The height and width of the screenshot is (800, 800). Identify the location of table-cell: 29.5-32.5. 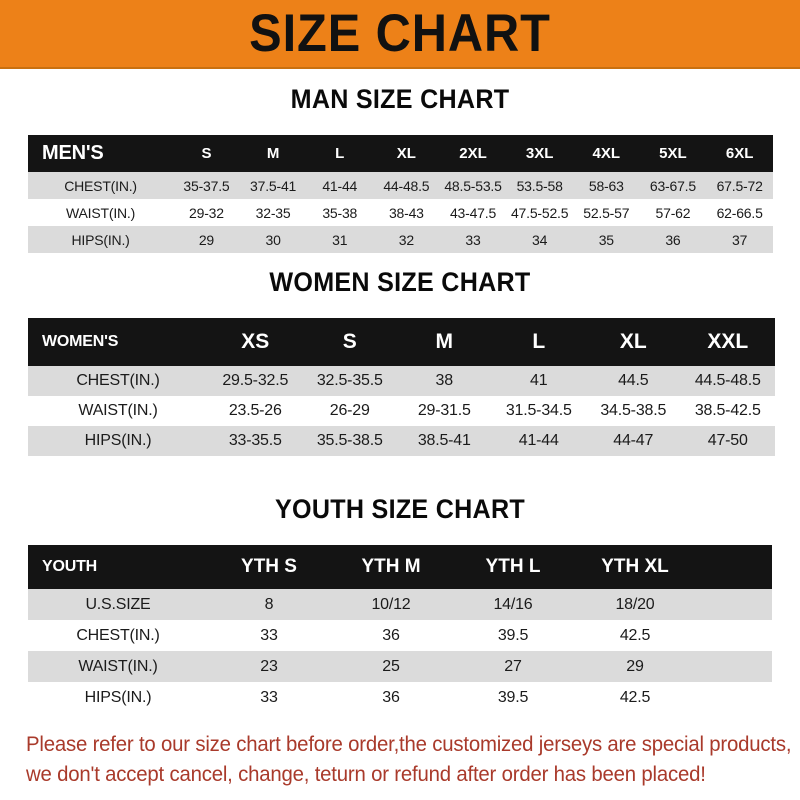
(255, 380).